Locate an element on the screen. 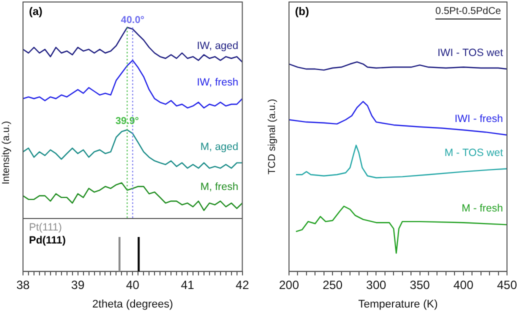 The height and width of the screenshot is (313, 520). x-tick-label: 300 is located at coordinates (376, 285).